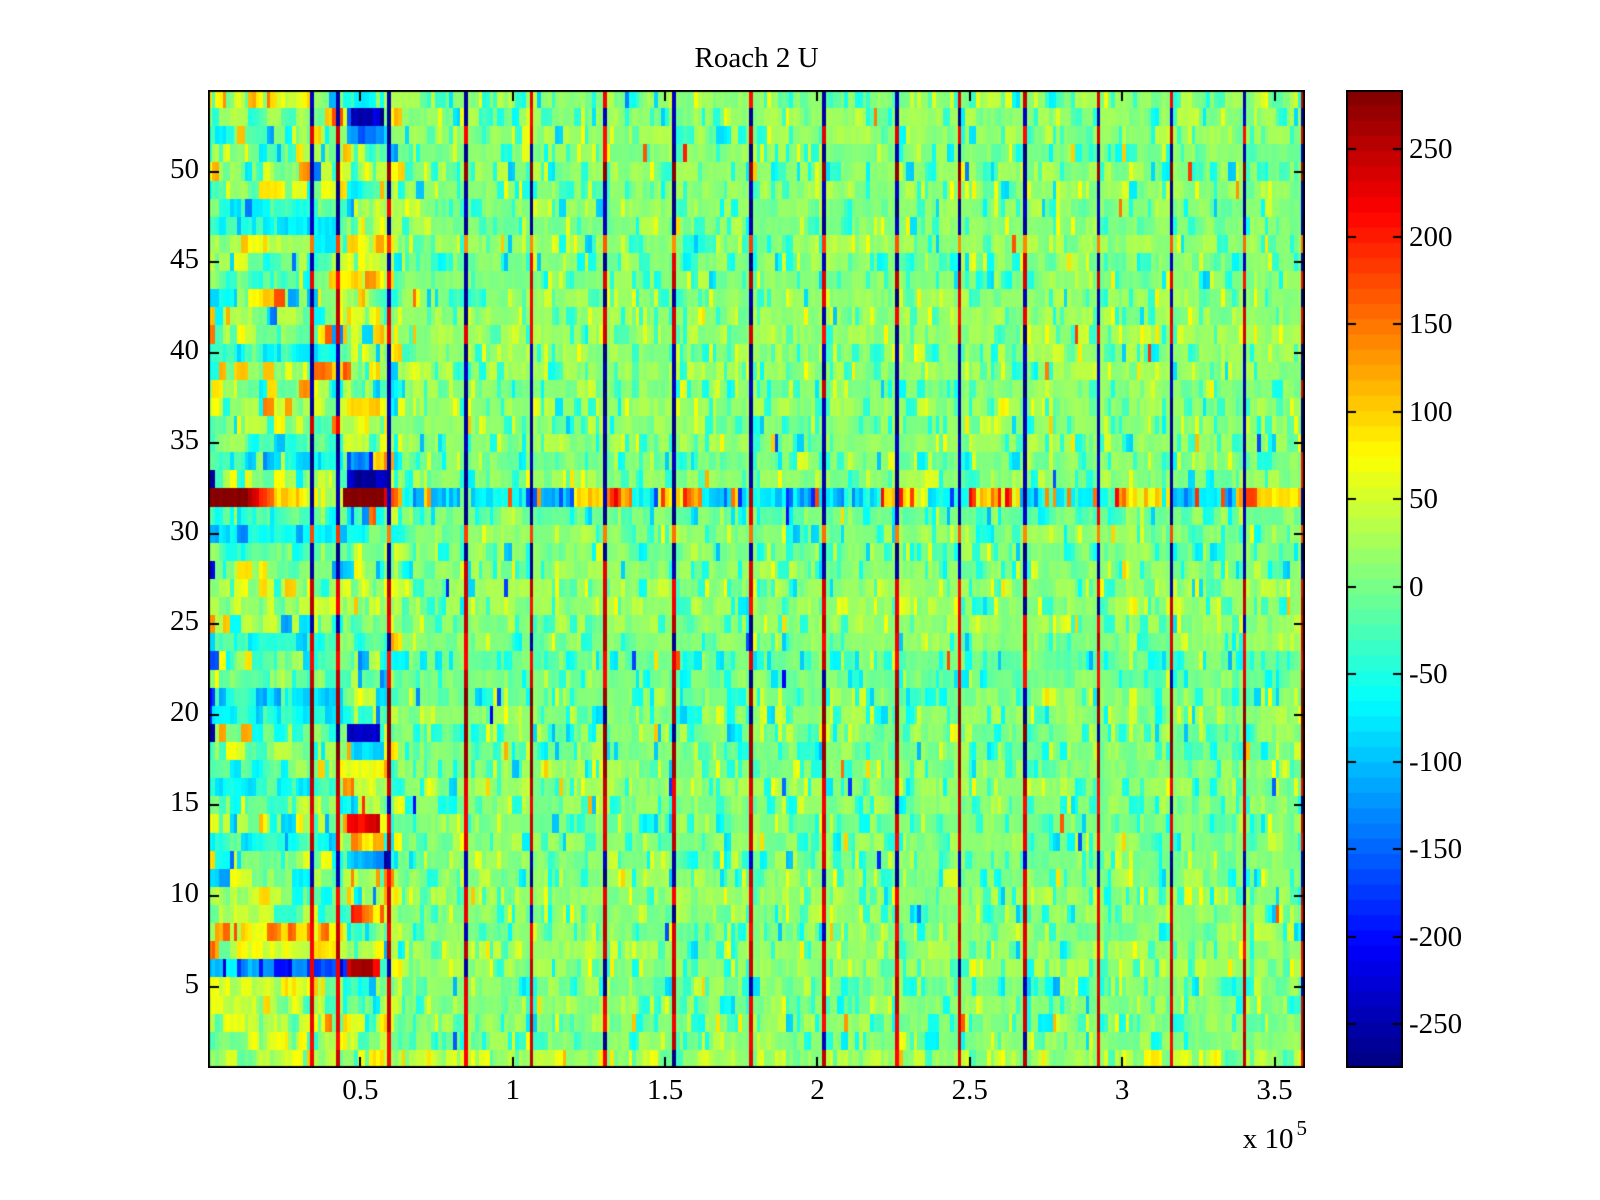  What do you see at coordinates (184, 892) in the screenshot?
I see `y-tick-label: 10` at bounding box center [184, 892].